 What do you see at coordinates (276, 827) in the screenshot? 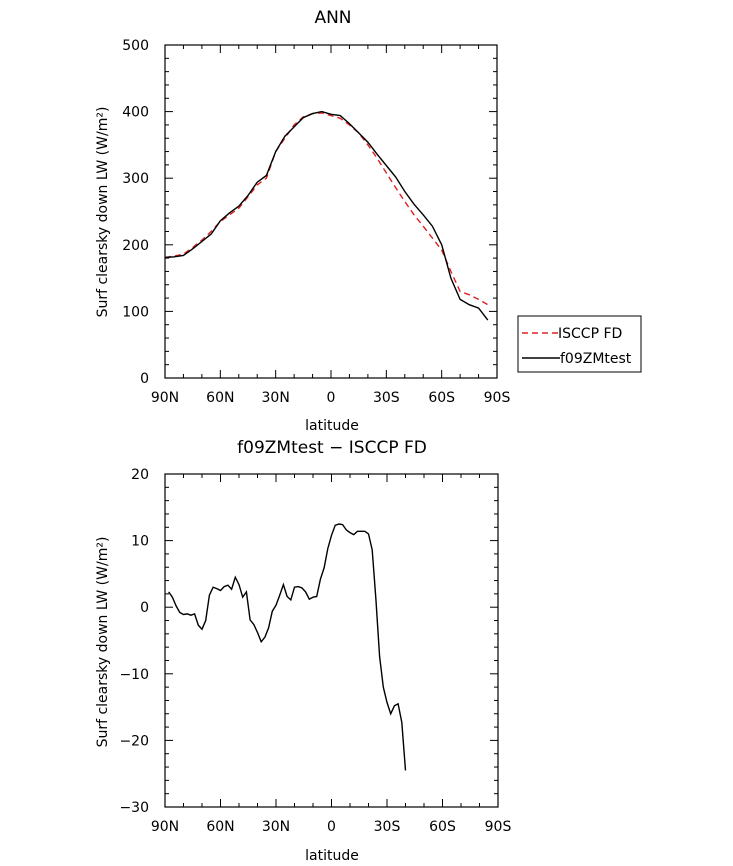
I see `bottom-x-tick-label: 30N` at bounding box center [276, 827].